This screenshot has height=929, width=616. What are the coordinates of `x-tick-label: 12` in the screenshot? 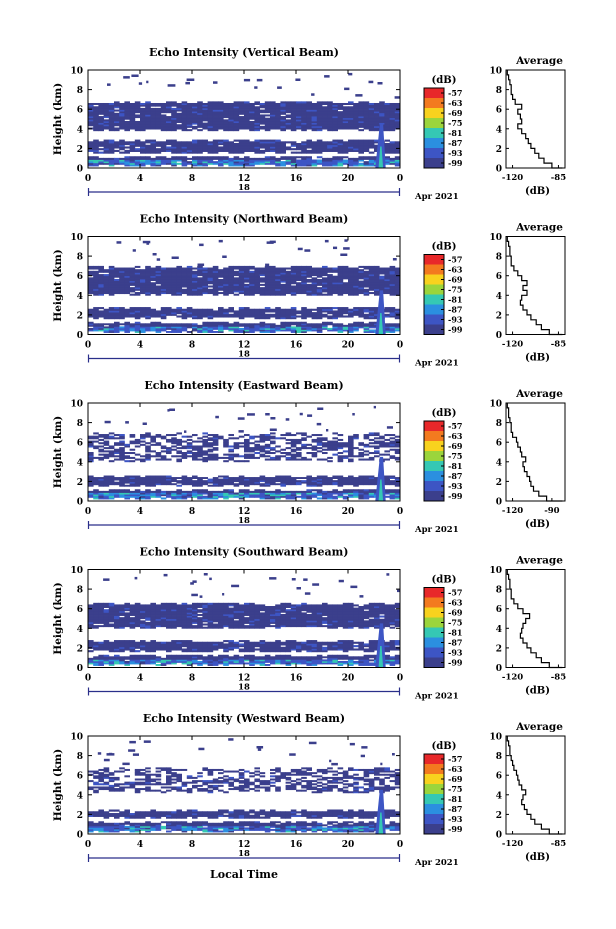 It's located at (244, 179).